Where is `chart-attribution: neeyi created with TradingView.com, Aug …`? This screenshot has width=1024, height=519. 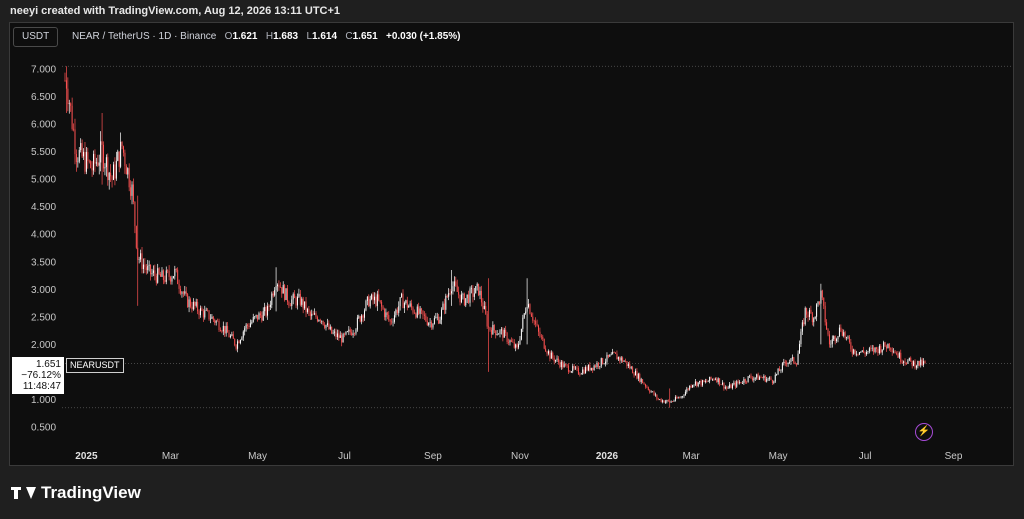
chart-attribution: neeyi created with TradingView.com, Aug … is located at coordinates (175, 11).